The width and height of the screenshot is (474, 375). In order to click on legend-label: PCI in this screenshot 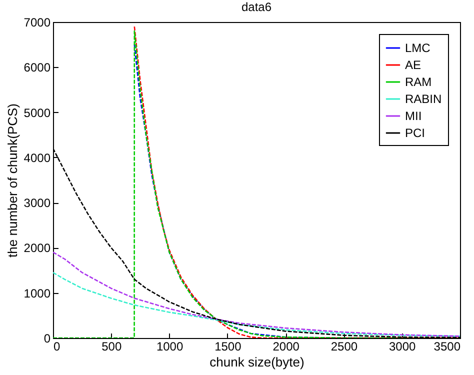, I will do `click(415, 133)`.